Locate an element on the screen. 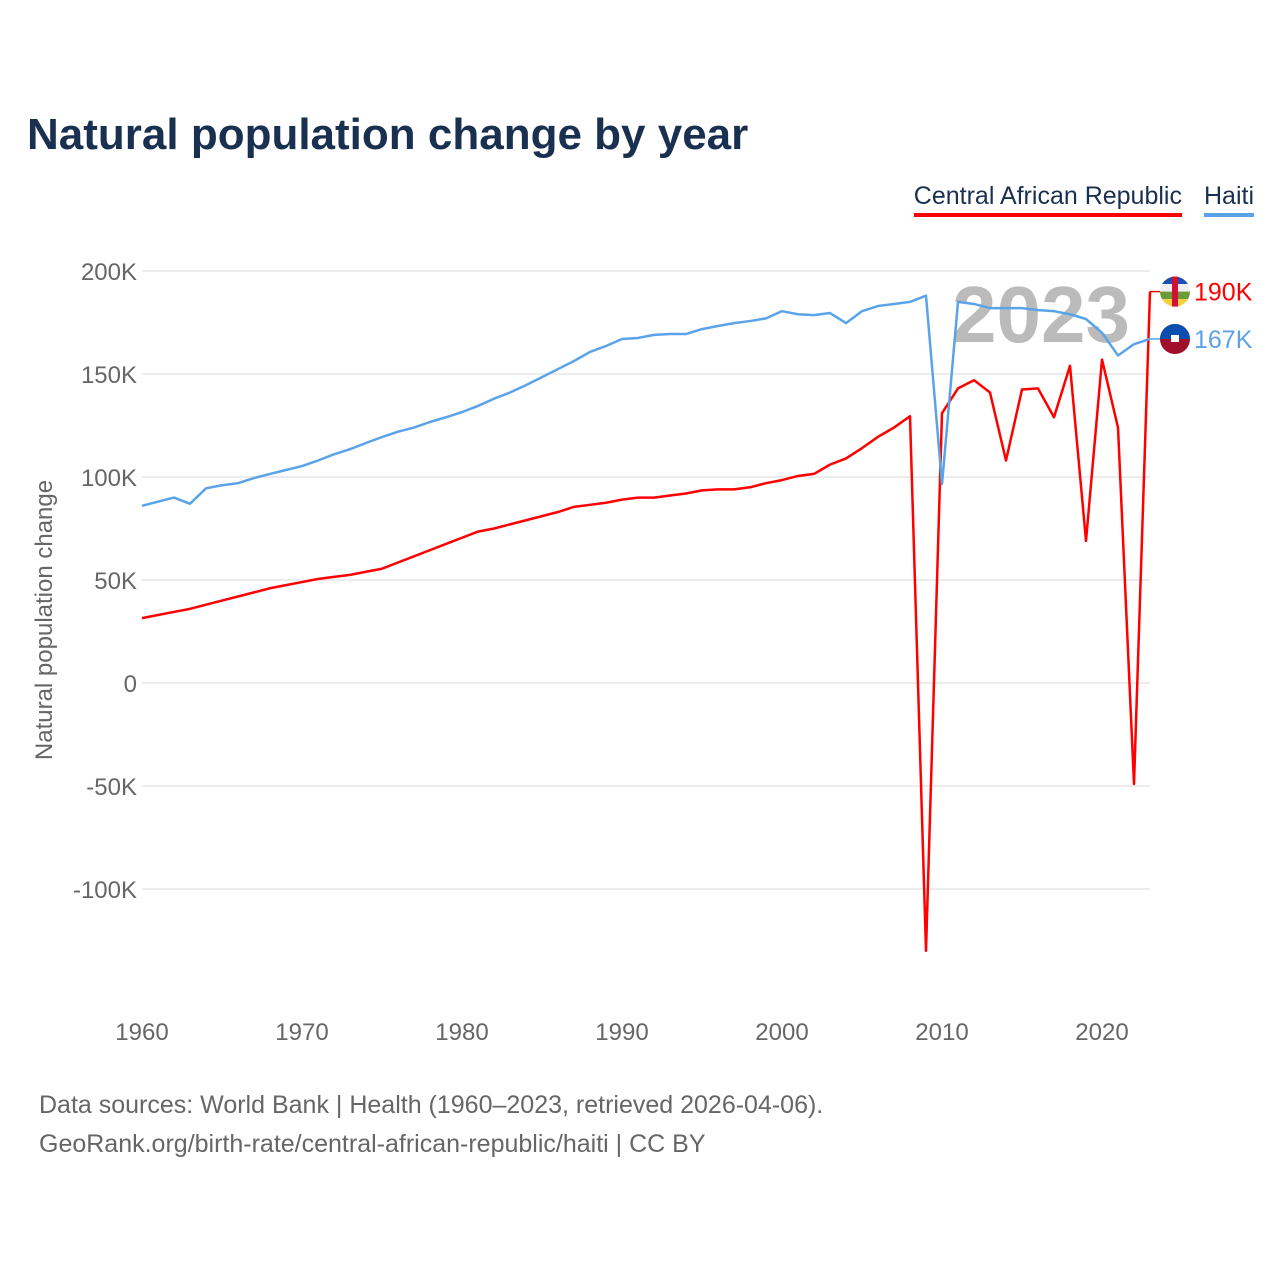 The image size is (1280, 1280). legend-item-central-african-republic: Central African Republic is located at coordinates (1047, 199).